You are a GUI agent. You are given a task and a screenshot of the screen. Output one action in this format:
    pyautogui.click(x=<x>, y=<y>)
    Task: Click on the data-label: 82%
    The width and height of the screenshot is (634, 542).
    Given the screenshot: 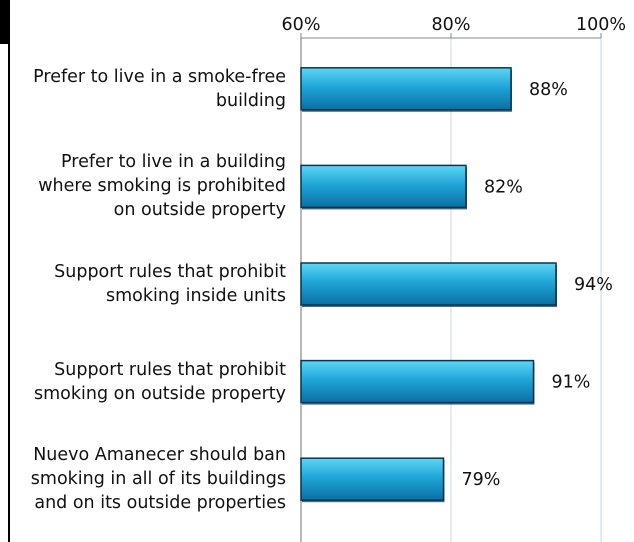 What is the action you would take?
    pyautogui.click(x=503, y=187)
    